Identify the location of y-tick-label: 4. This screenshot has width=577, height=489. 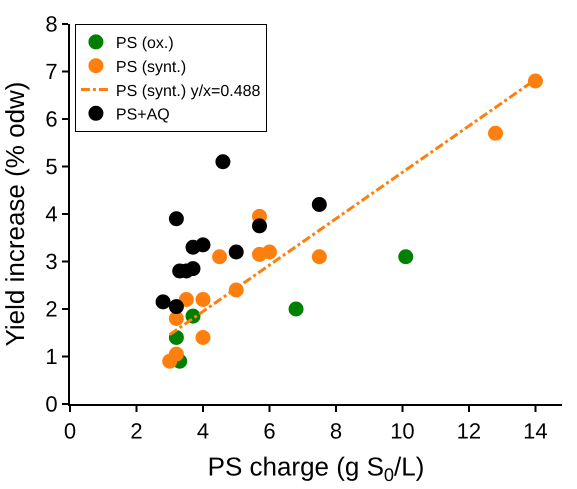
(51, 214).